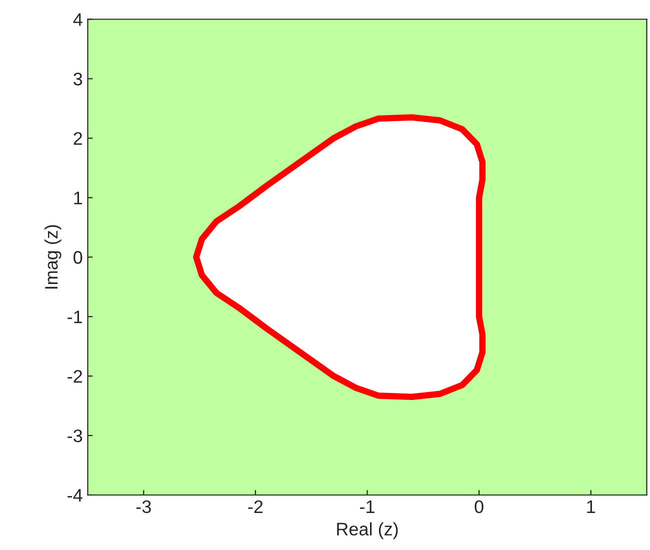 Image resolution: width=650 pixels, height=550 pixels. Describe the element at coordinates (367, 506) in the screenshot. I see `x-tick-label: -1` at that location.